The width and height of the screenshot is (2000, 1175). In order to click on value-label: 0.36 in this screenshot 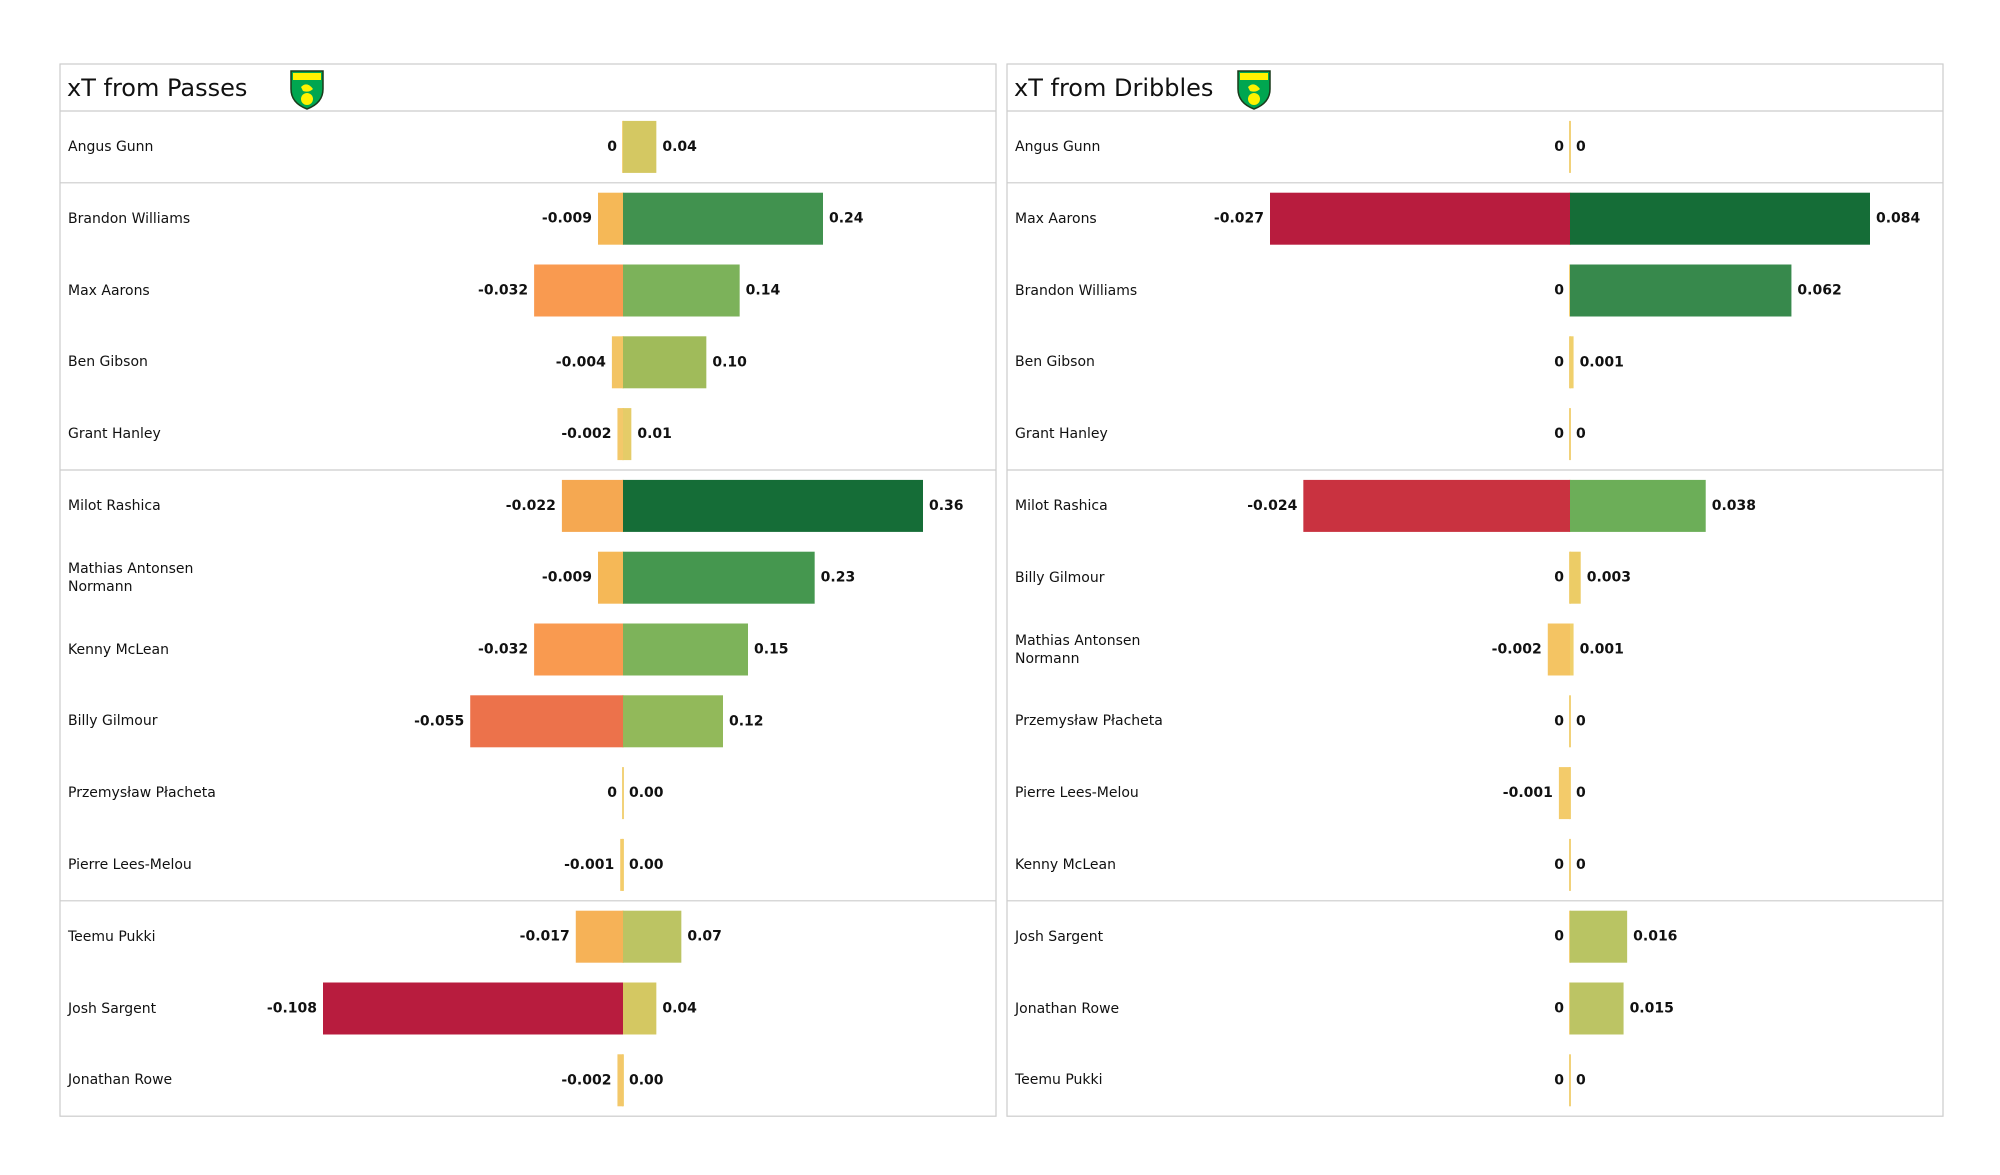, I will do `click(946, 506)`.